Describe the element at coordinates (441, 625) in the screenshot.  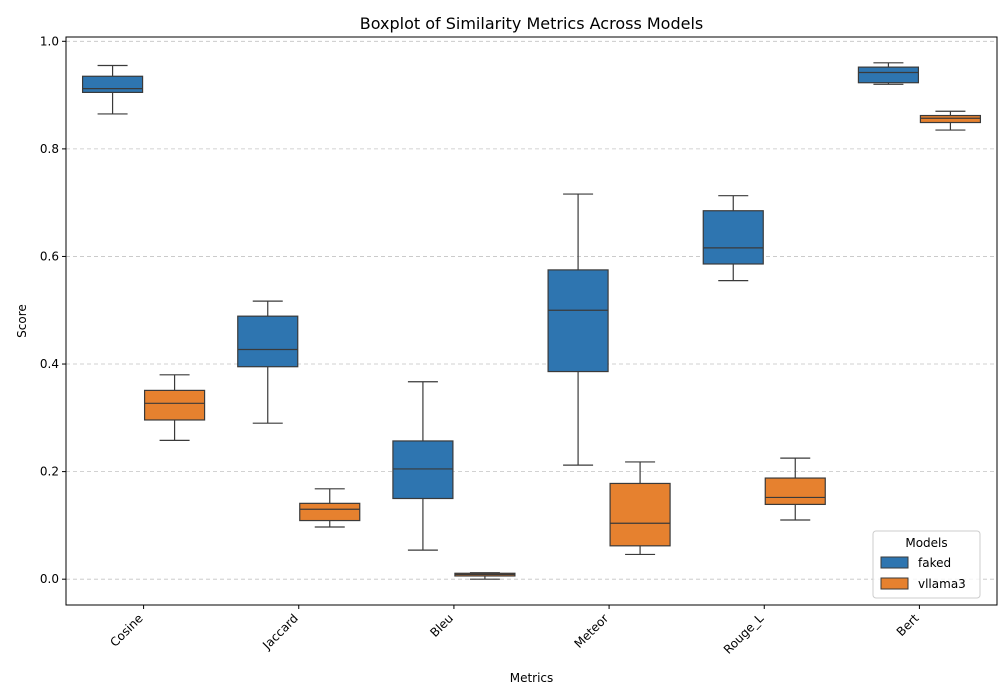
I see `x-tick-label: Bleu` at that location.